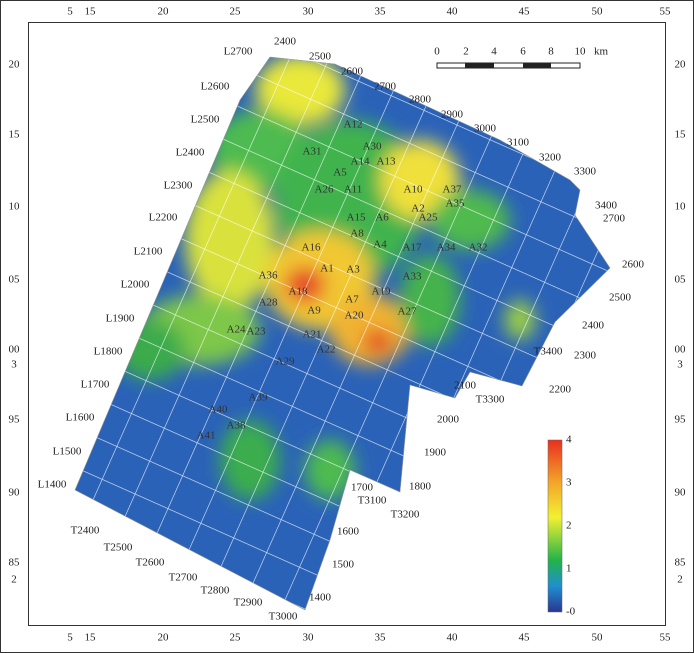 The image size is (694, 653). I want to click on right-tick-label: 85, so click(681, 563).